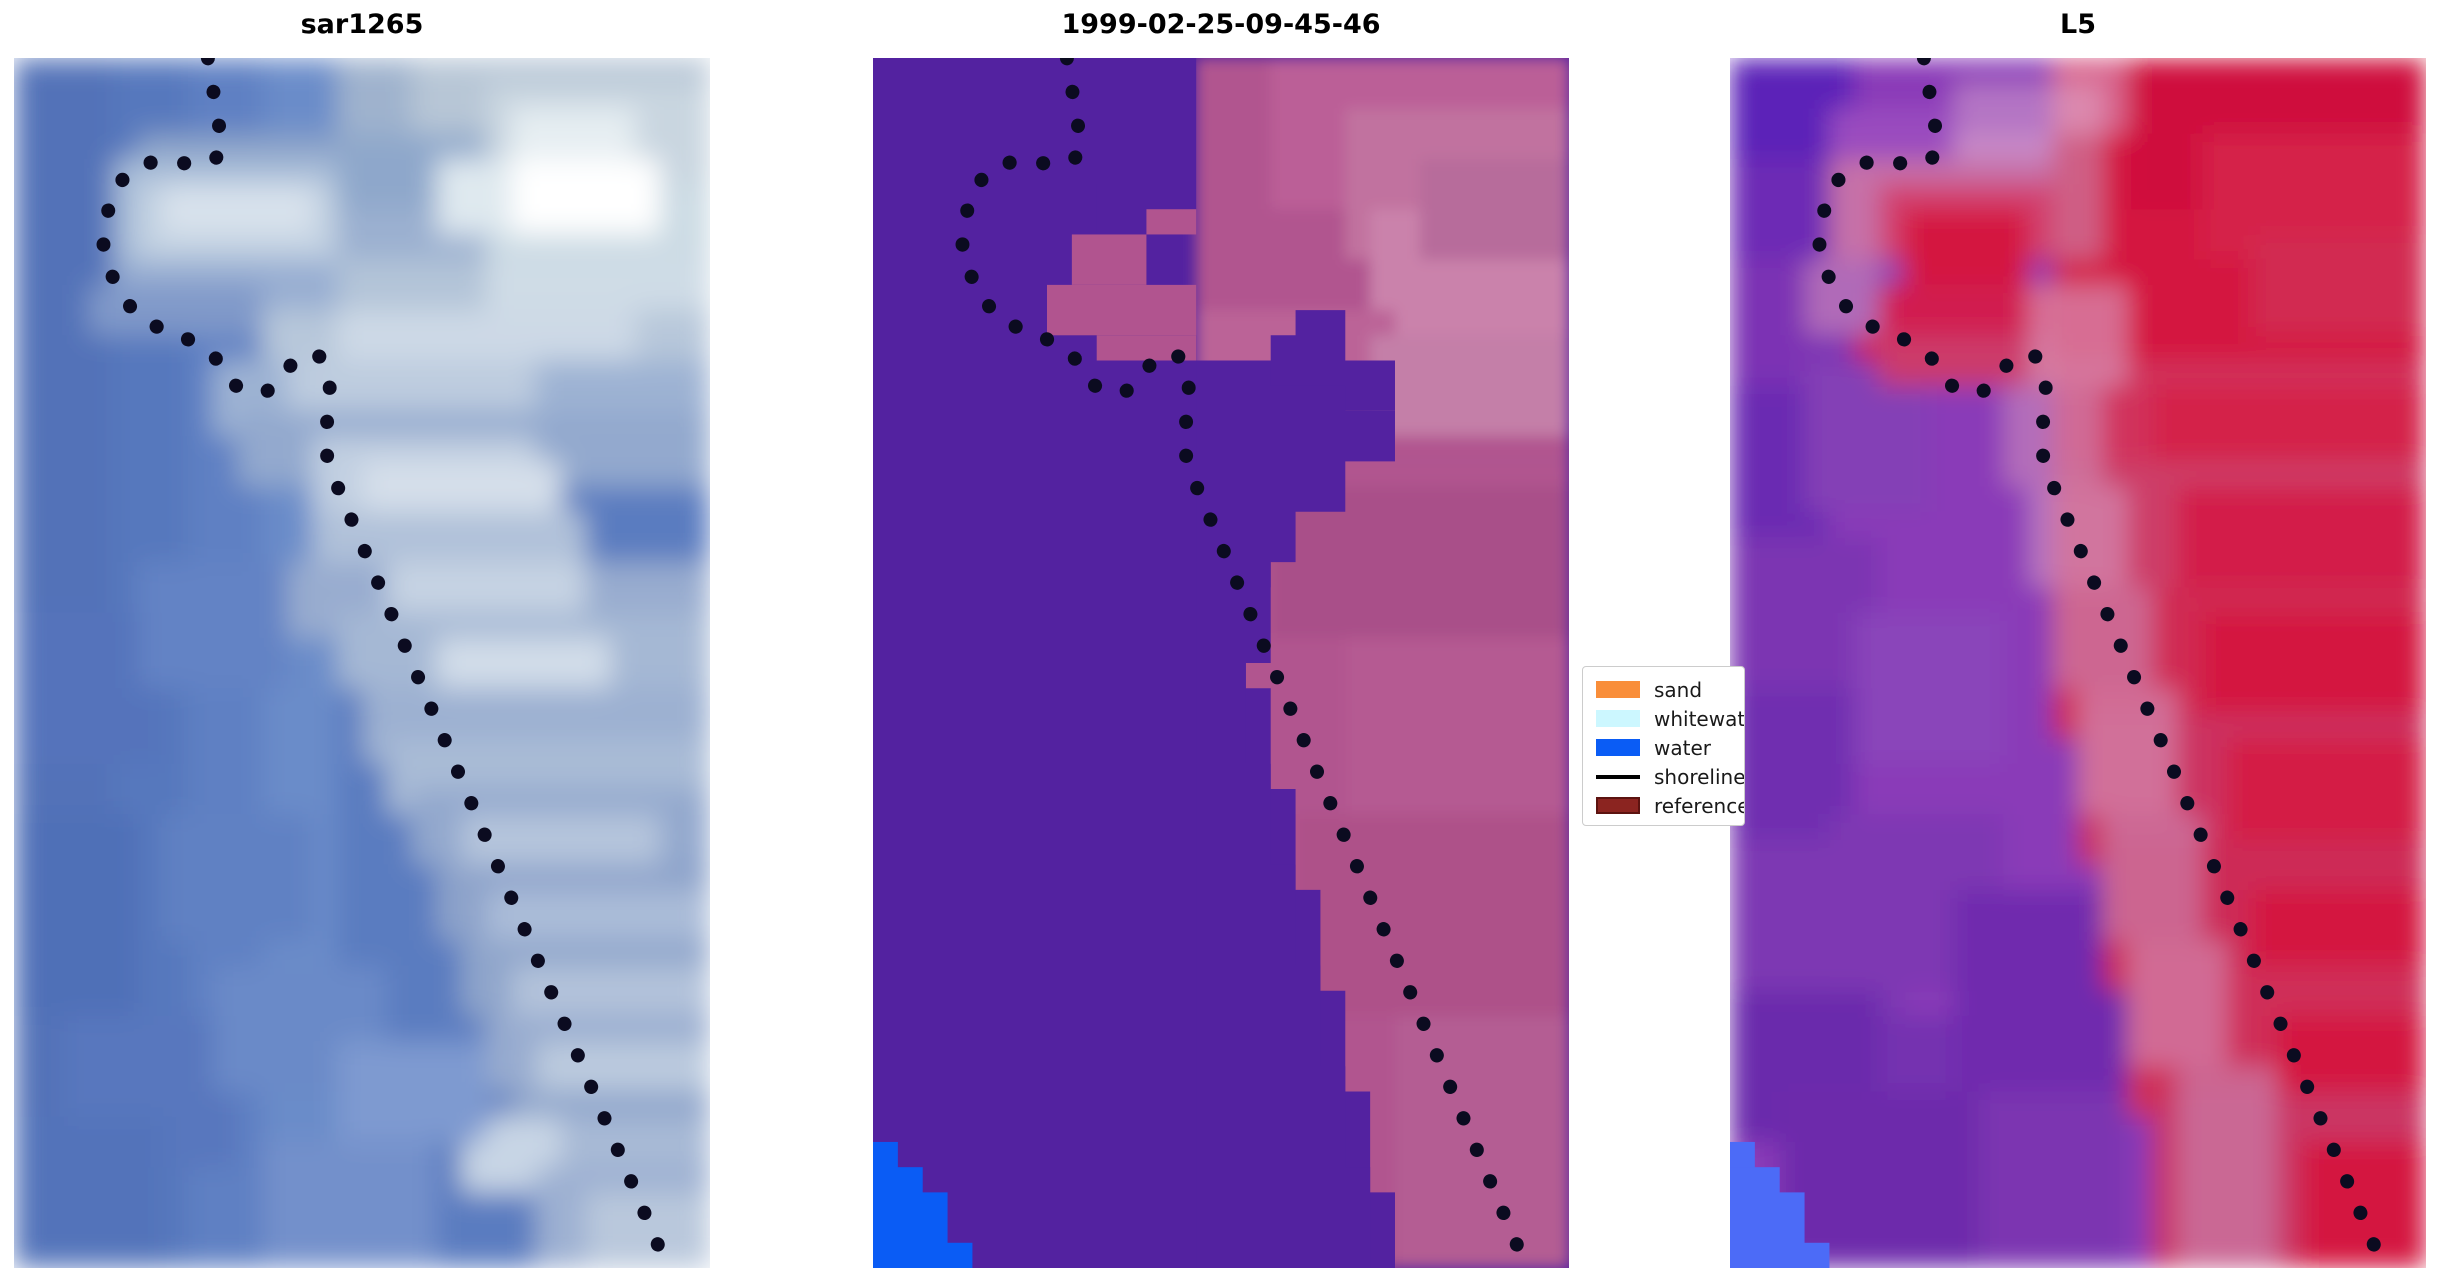  Describe the element at coordinates (1221, 24) in the screenshot. I see `panel-title-classification: 1999-02-25-09-45-46` at that location.